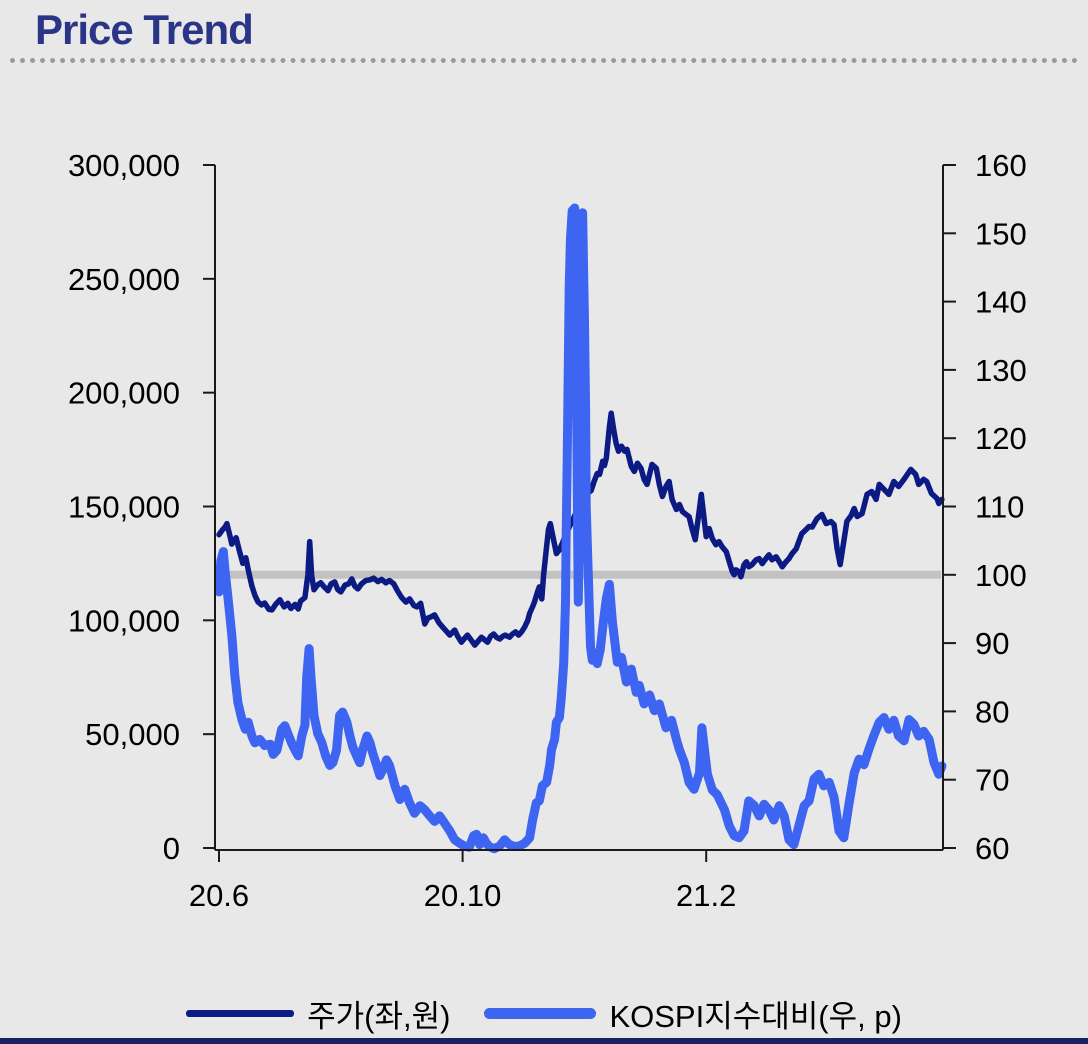  What do you see at coordinates (124, 507) in the screenshot?
I see `left-axis-tick-label: 150,000` at bounding box center [124, 507].